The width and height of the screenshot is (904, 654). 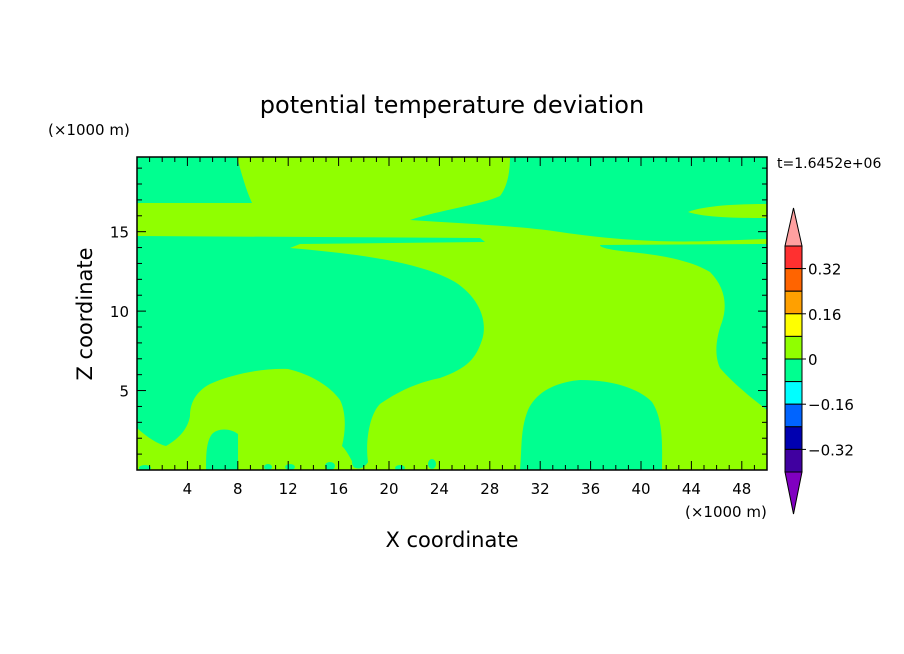 I want to click on colorbar-tick-label: −0.32, so click(x=831, y=450).